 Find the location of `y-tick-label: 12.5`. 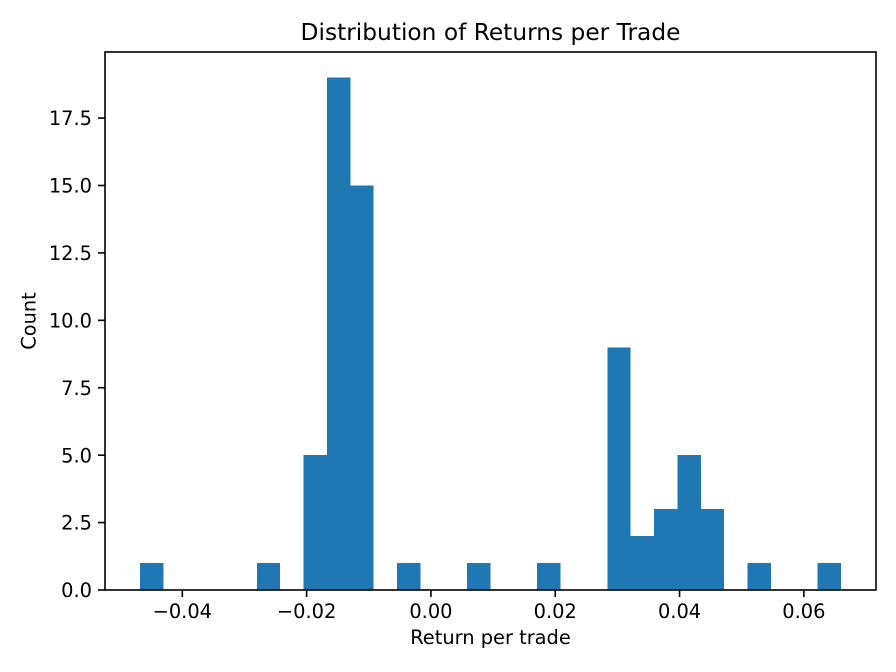

y-tick-label: 12.5 is located at coordinates (70, 253).